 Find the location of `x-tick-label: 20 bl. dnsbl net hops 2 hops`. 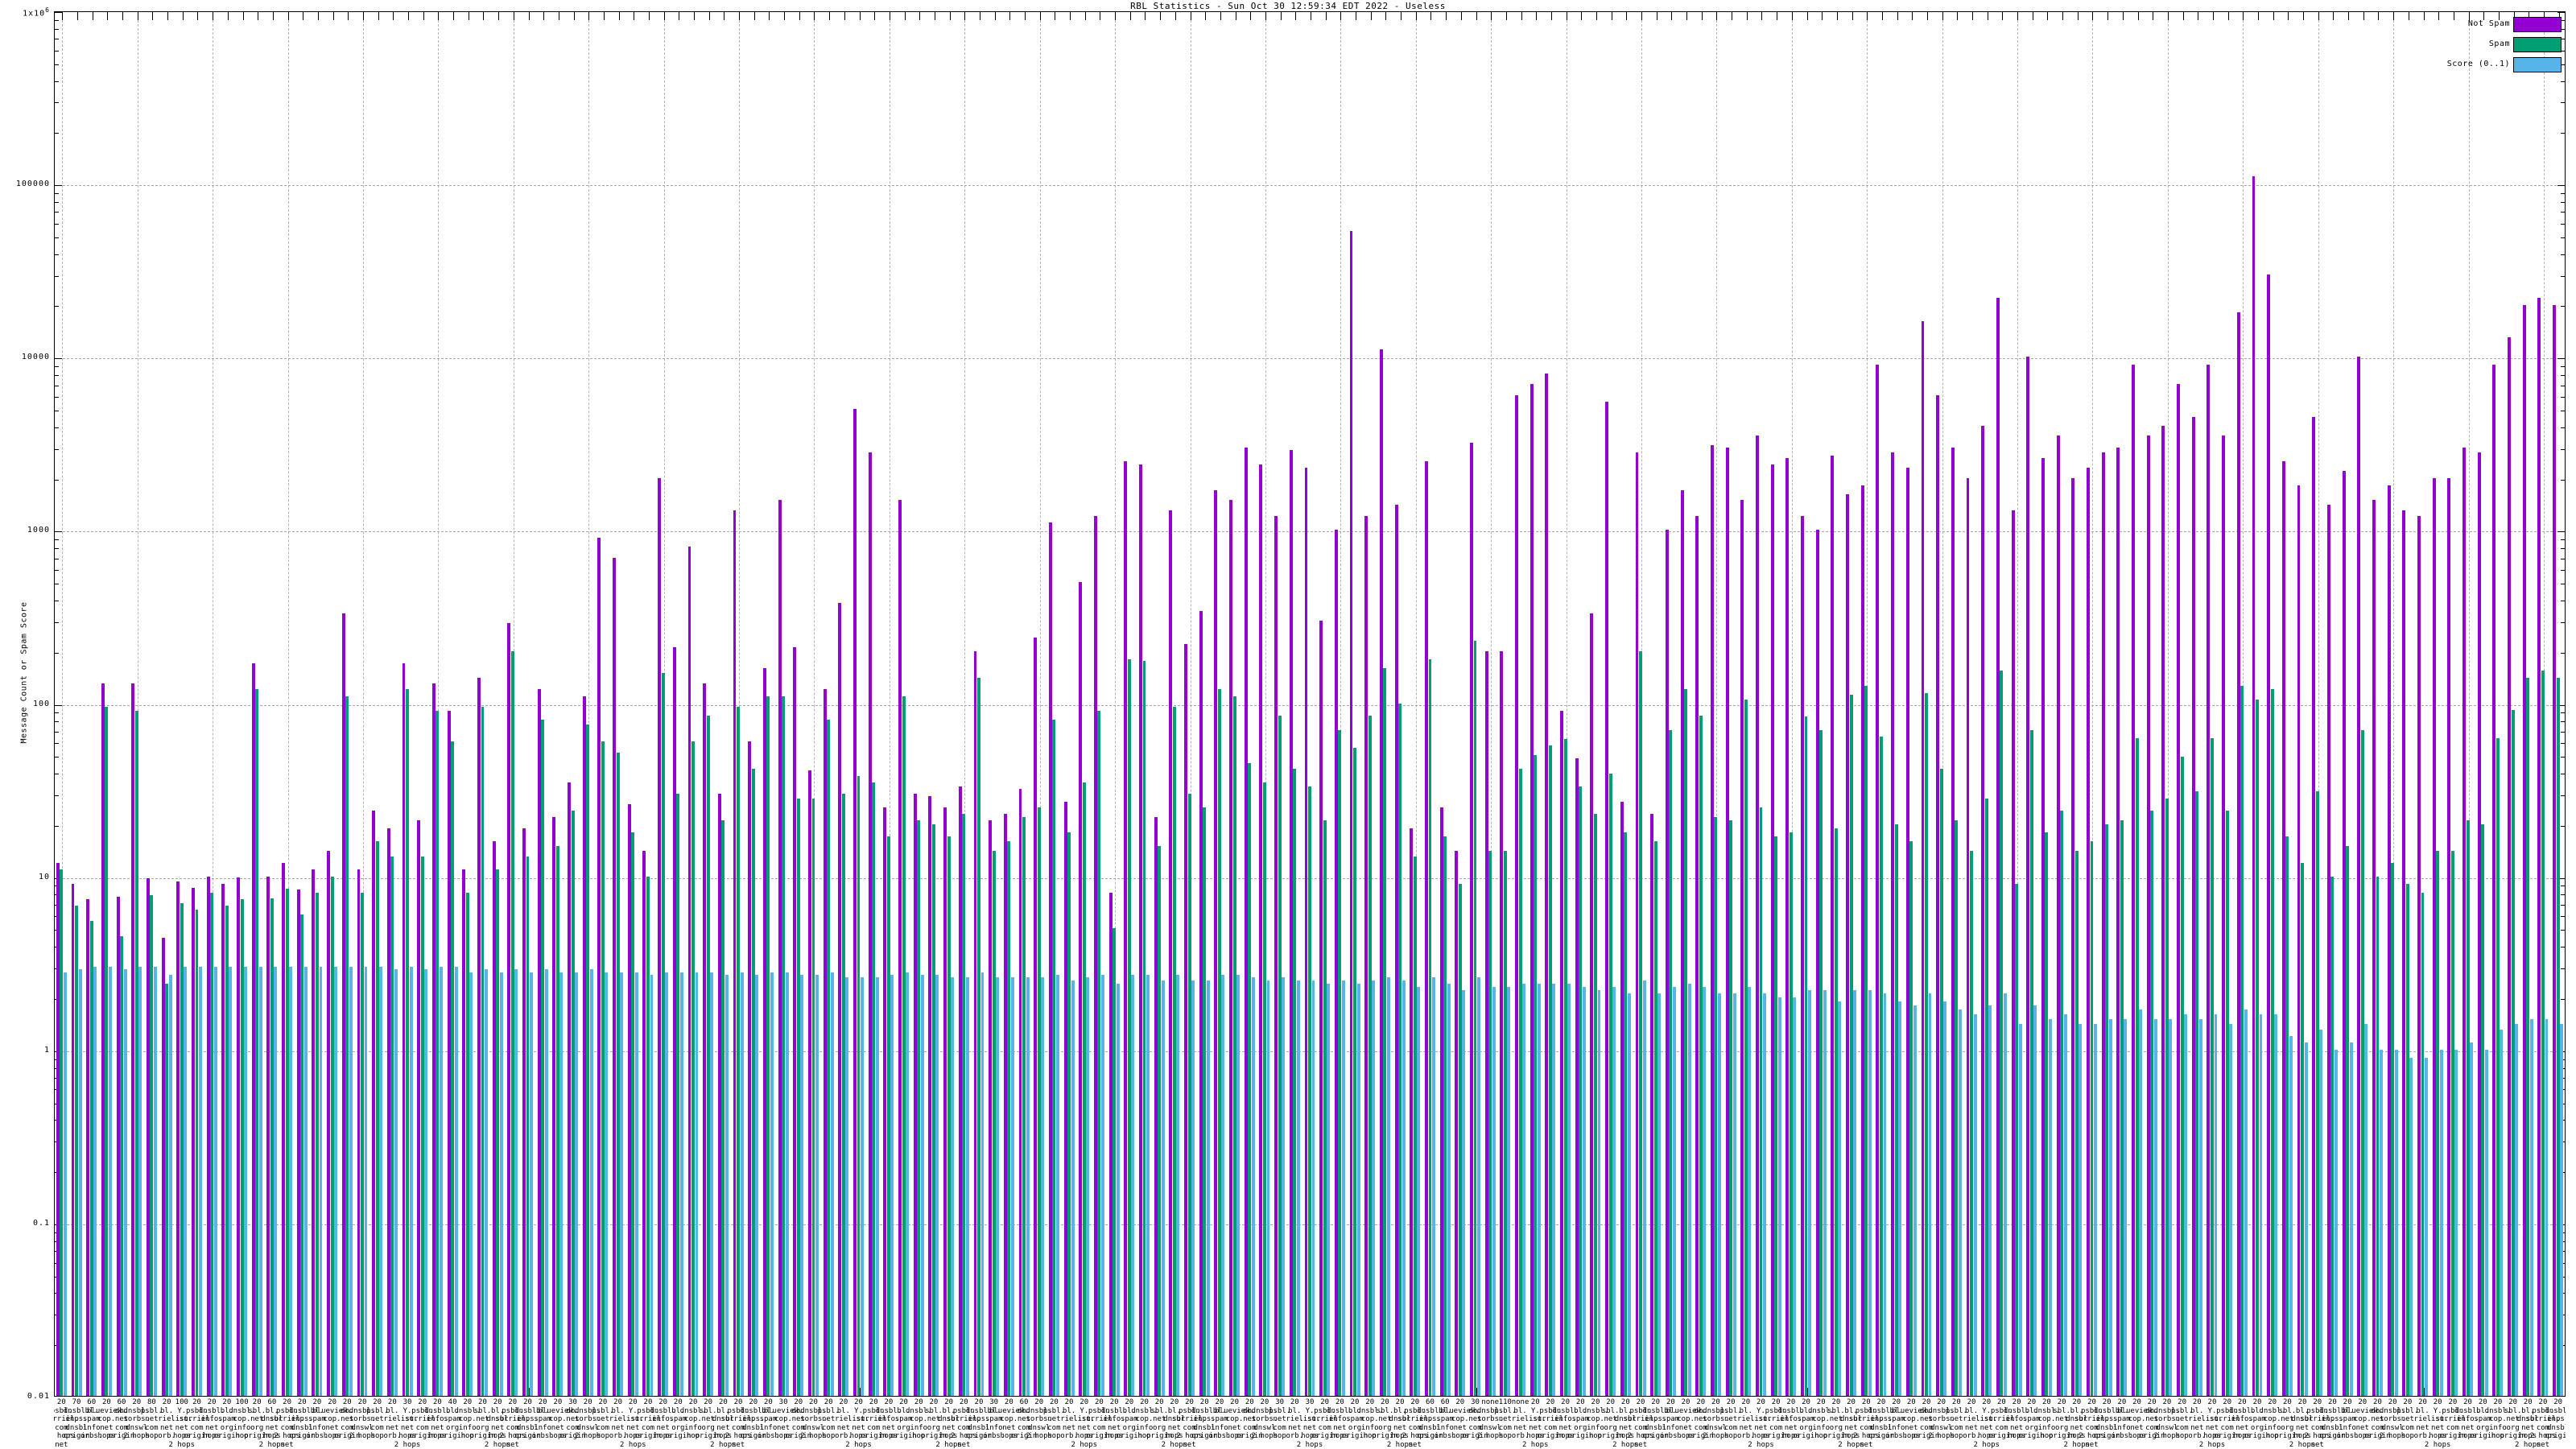

x-tick-label: 20 bl. dnsbl net hops 2 hops is located at coordinates (1174, 1423).